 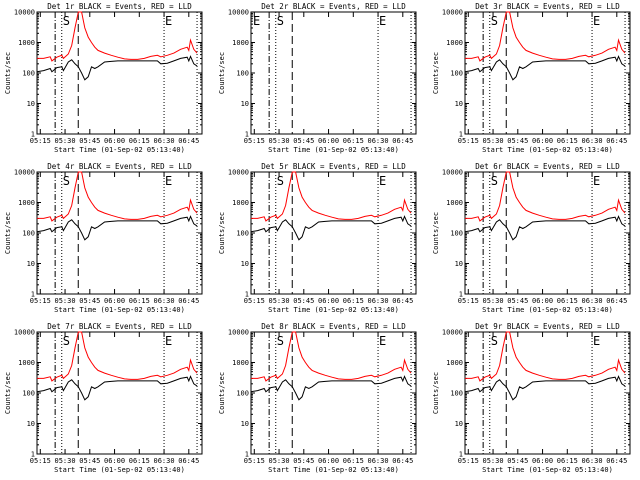 I want to click on panel-title: Det 8r BLACK = Events, RED = LLD, so click(x=333, y=326).